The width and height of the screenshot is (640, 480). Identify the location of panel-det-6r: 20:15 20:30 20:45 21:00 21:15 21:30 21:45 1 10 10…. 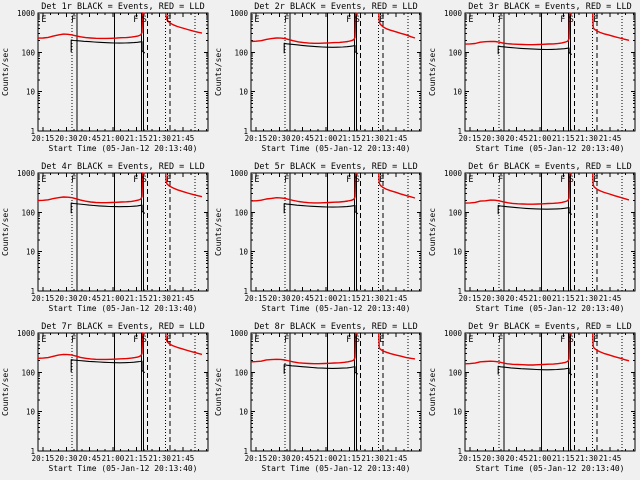
(532, 237).